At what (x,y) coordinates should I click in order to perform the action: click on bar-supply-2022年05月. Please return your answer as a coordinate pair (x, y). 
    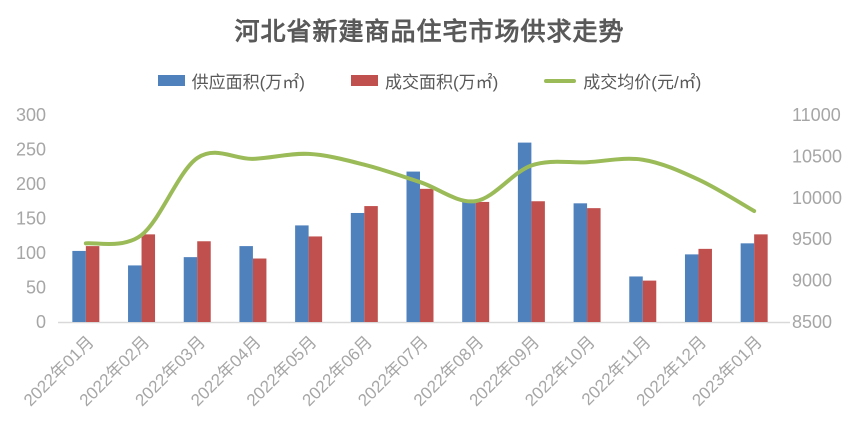
    Looking at the image, I should click on (302, 273).